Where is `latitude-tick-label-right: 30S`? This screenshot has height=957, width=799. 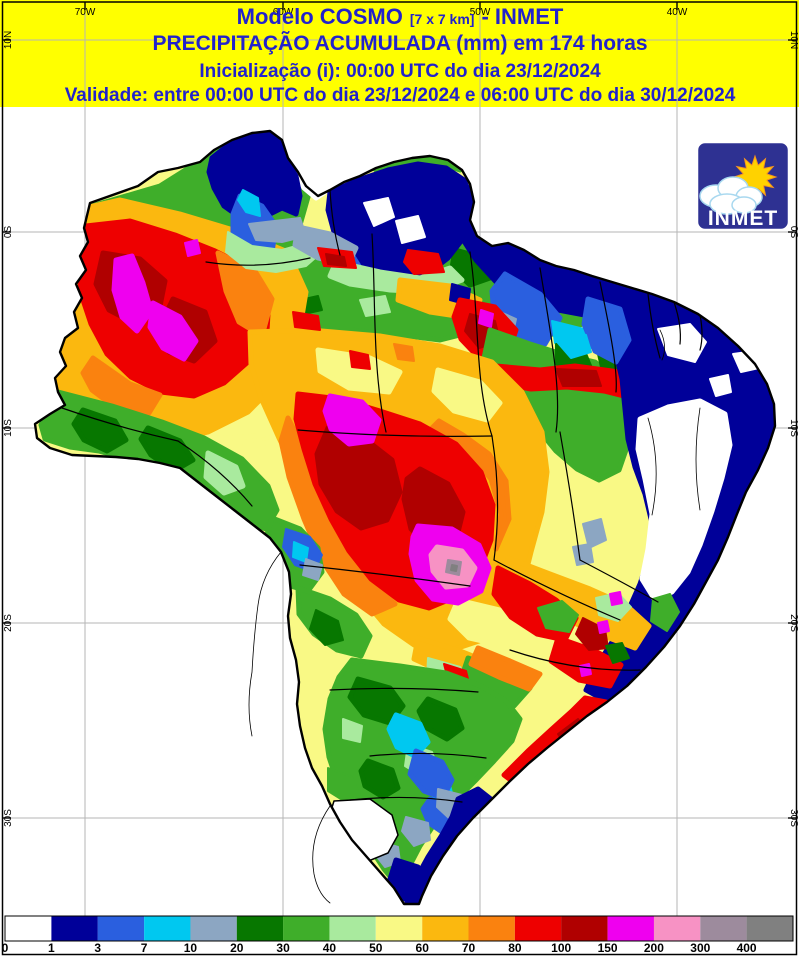
latitude-tick-label-right: 30S is located at coordinates (793, 818).